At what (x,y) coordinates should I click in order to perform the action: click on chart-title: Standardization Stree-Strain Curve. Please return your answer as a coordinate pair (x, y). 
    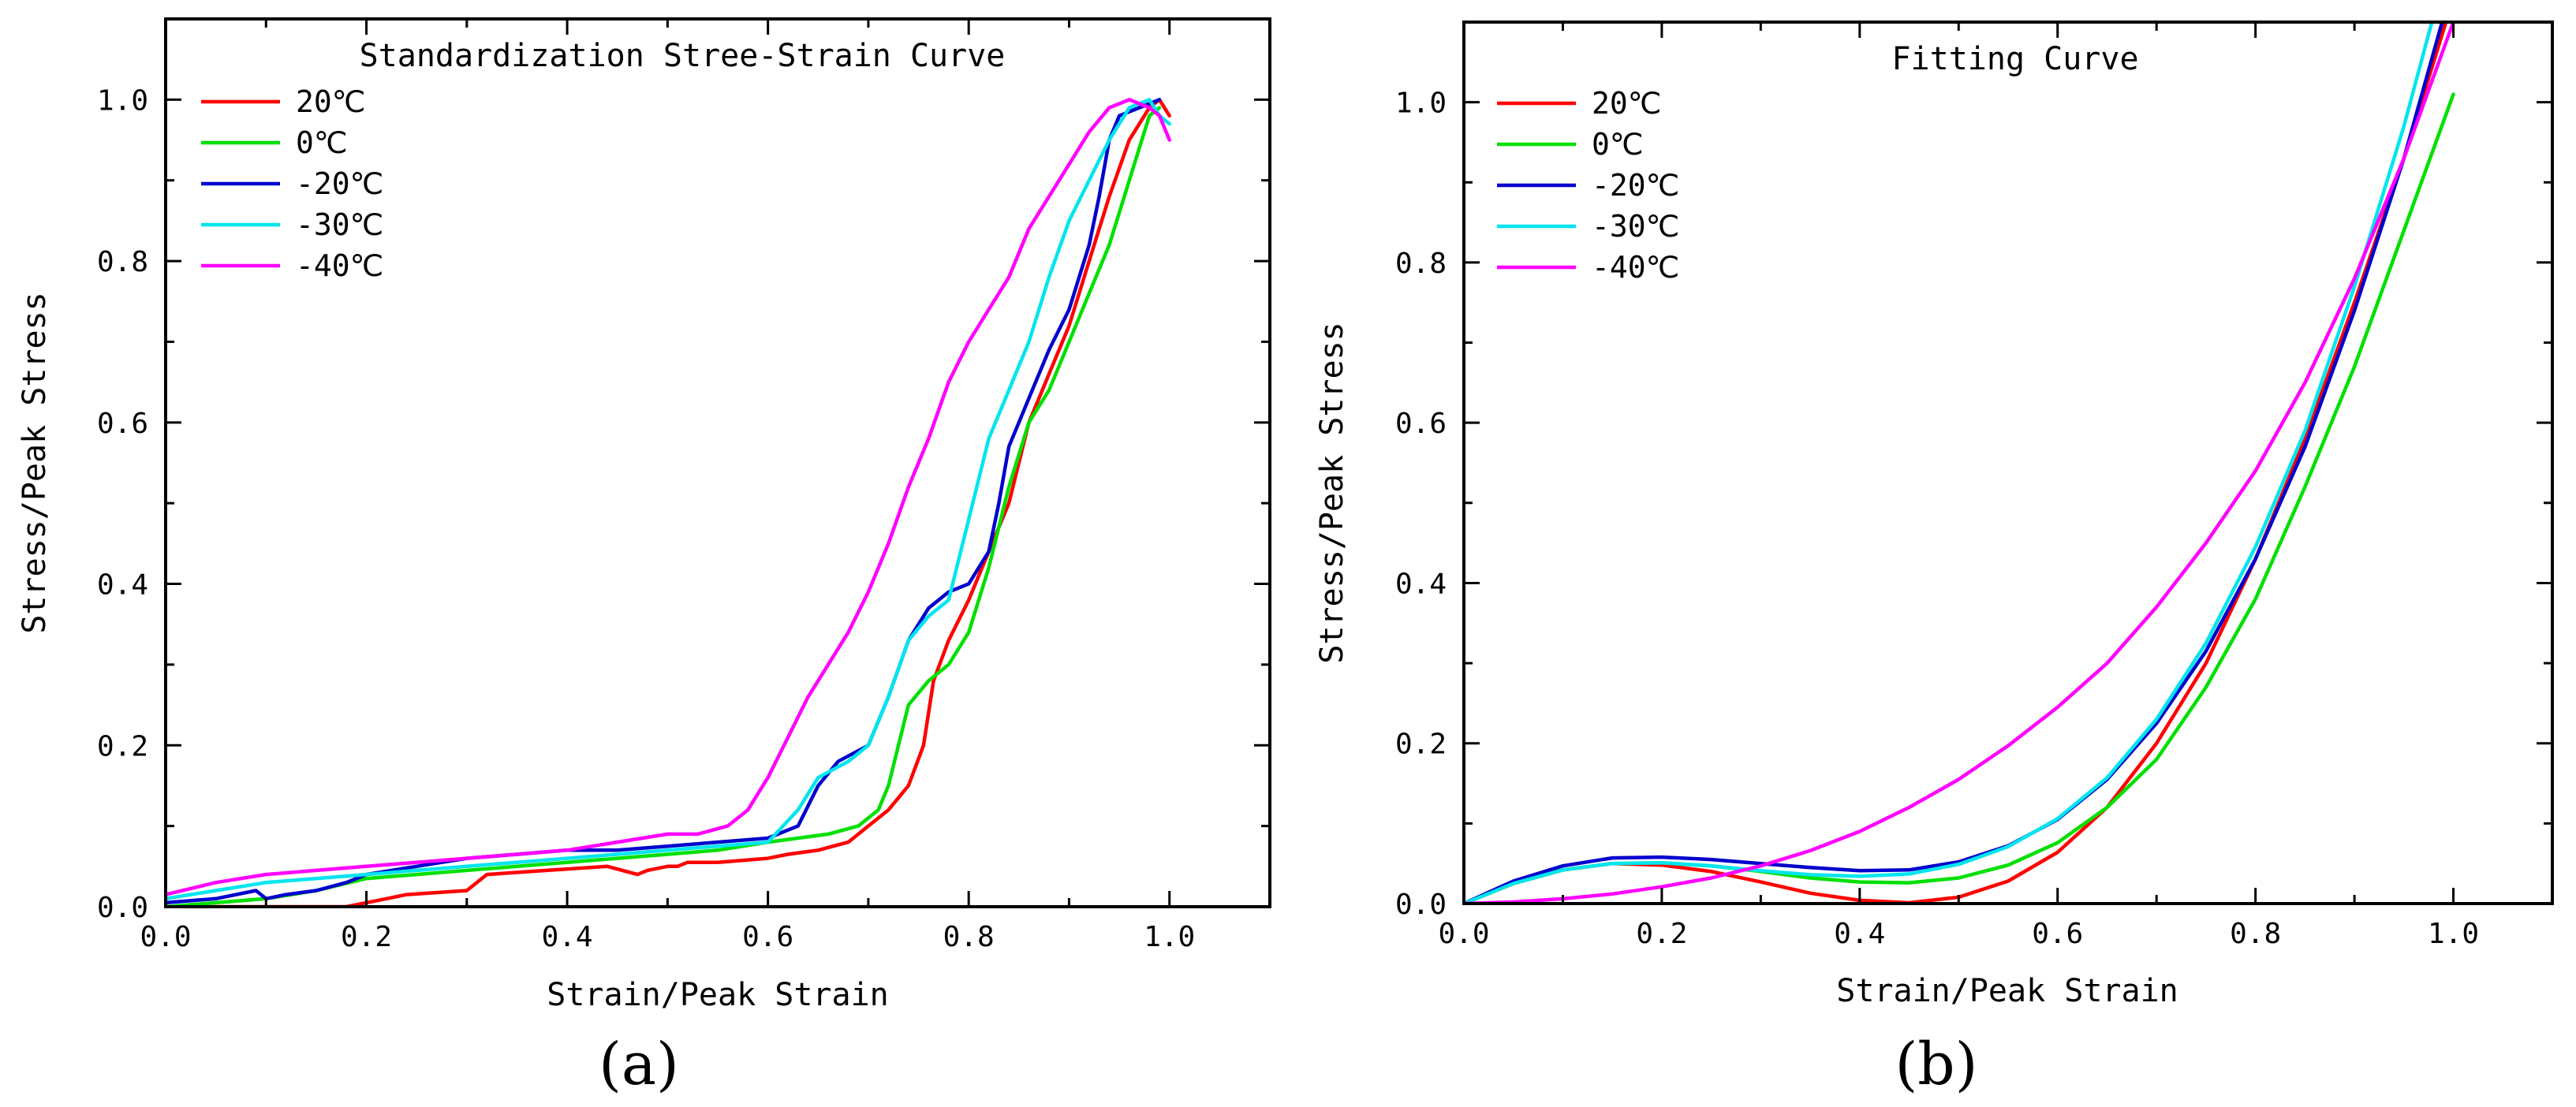
    Looking at the image, I should click on (683, 56).